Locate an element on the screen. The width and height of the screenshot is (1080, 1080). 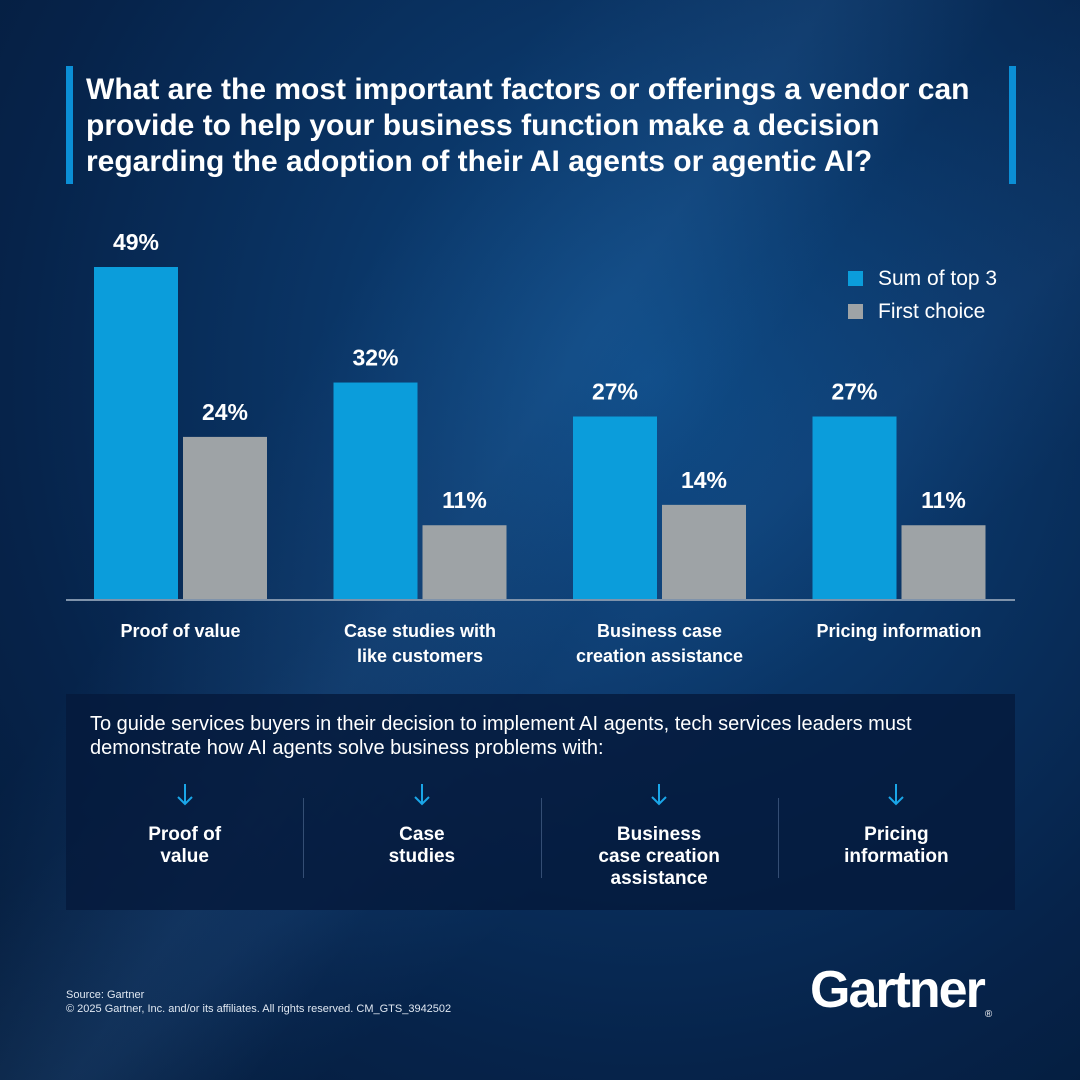
bar-value-label: 14% is located at coordinates (704, 480).